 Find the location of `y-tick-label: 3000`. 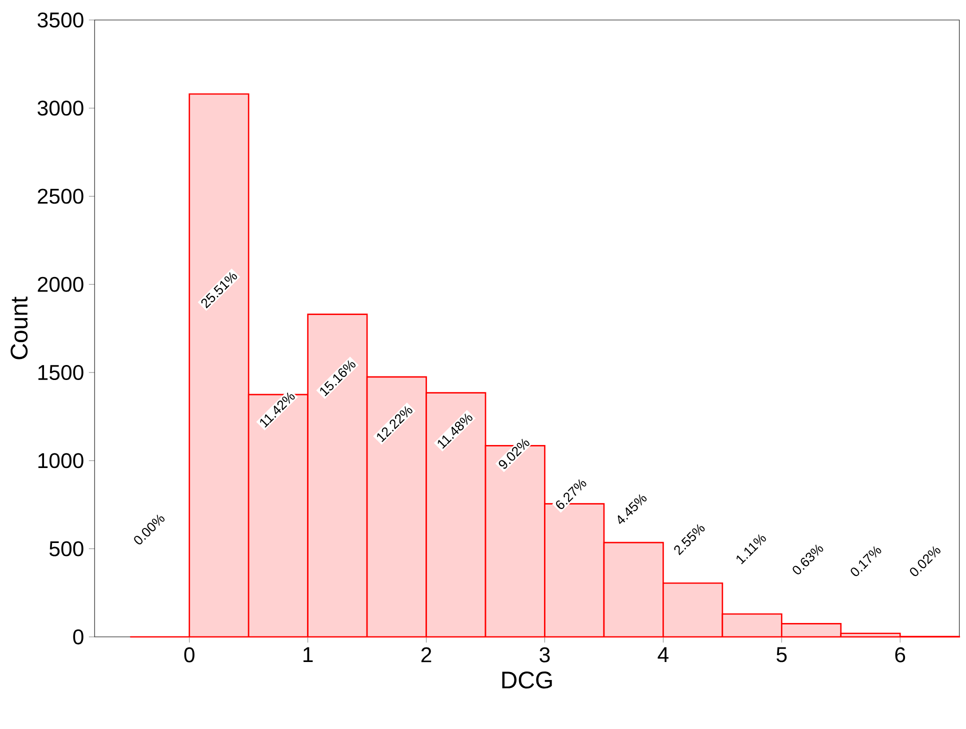

y-tick-label: 3000 is located at coordinates (61, 108).